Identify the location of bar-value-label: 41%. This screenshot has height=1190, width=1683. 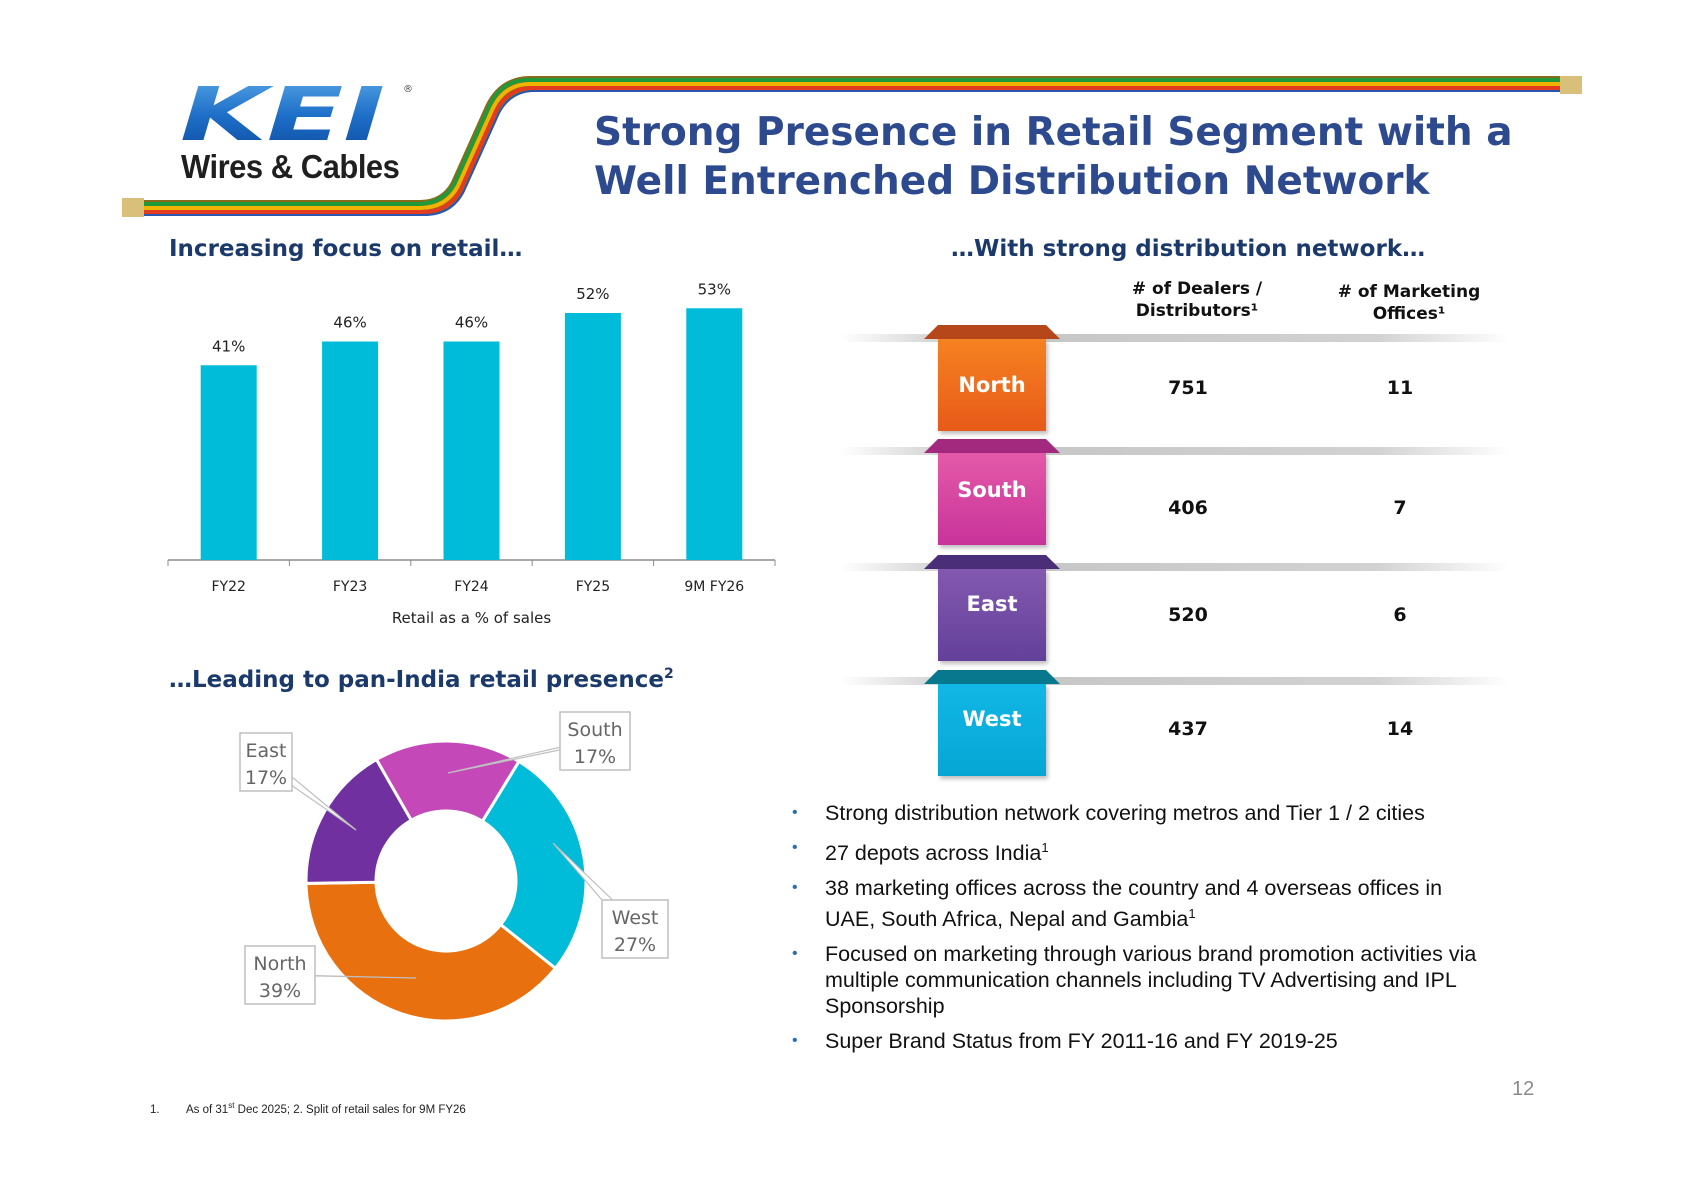
(228, 346).